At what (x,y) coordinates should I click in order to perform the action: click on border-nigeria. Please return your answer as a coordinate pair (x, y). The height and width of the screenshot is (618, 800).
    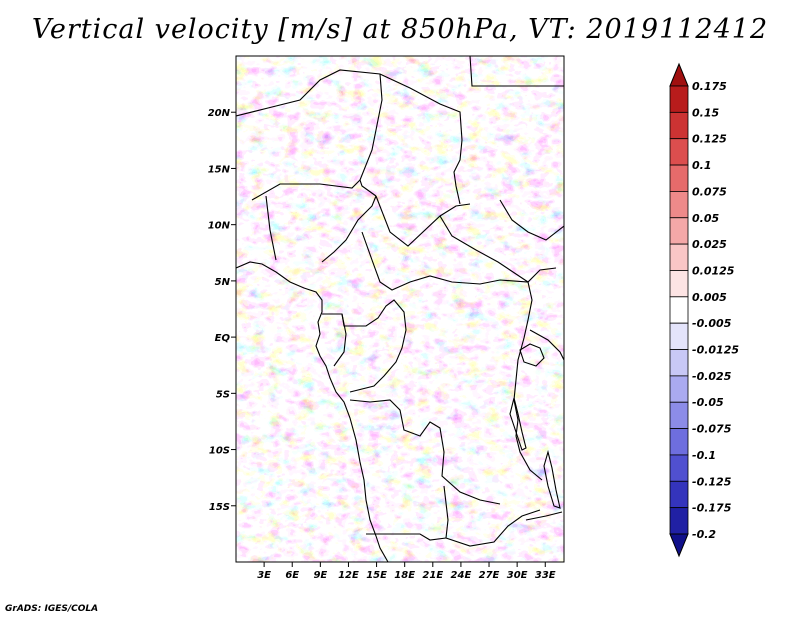
    Looking at the image, I should click on (306, 190).